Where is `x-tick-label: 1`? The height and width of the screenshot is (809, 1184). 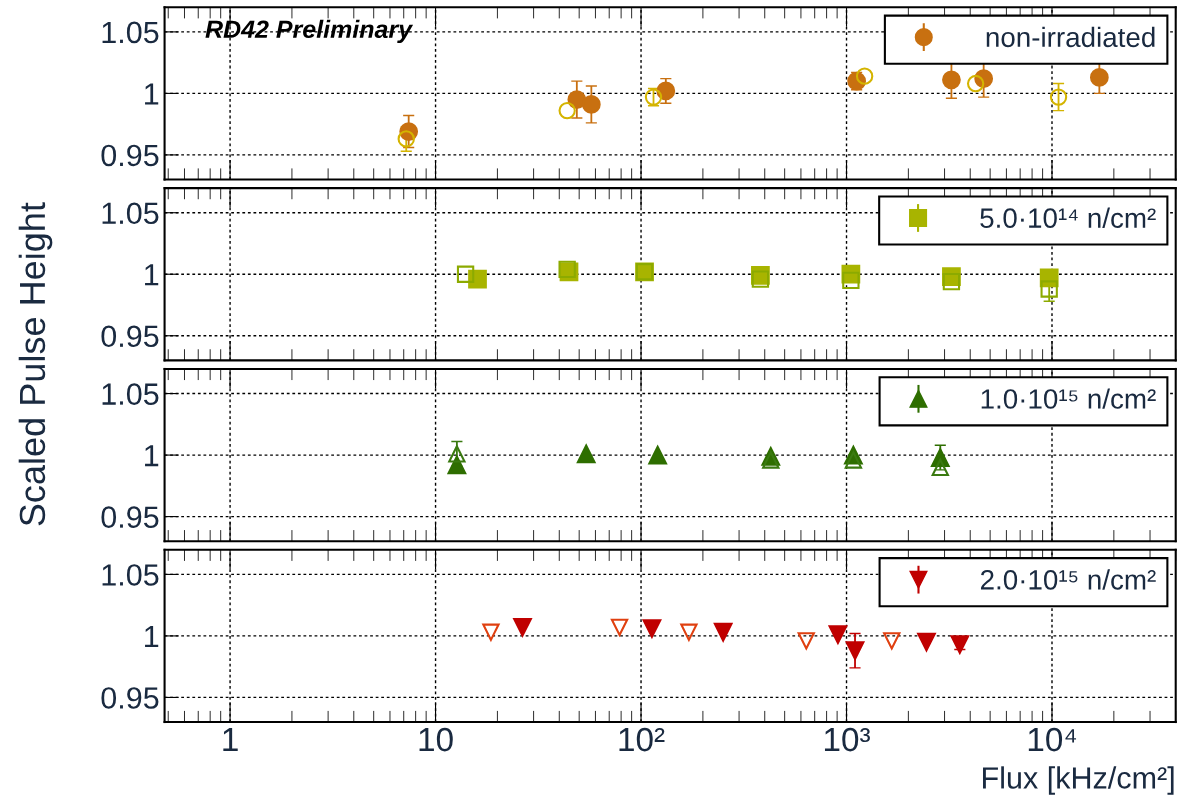 x-tick-label: 1 is located at coordinates (230, 740).